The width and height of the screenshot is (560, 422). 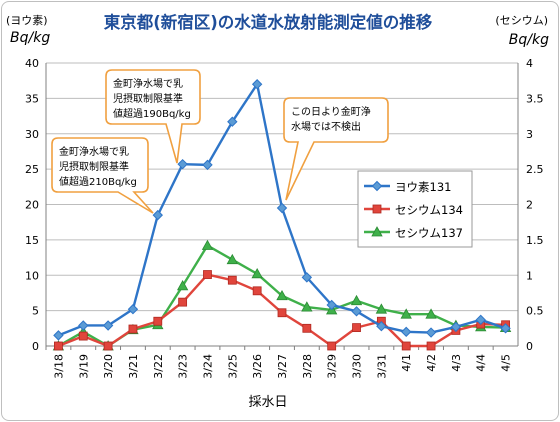 I want to click on right-tick-label: 1.5, so click(x=535, y=240).